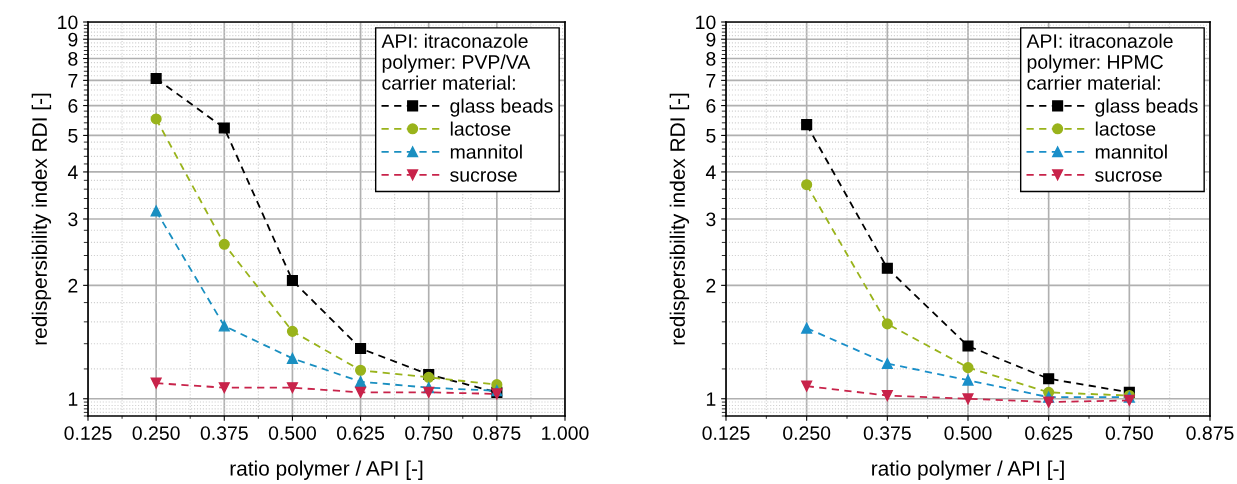  I want to click on x-tick-label: 1.000, so click(565, 433).